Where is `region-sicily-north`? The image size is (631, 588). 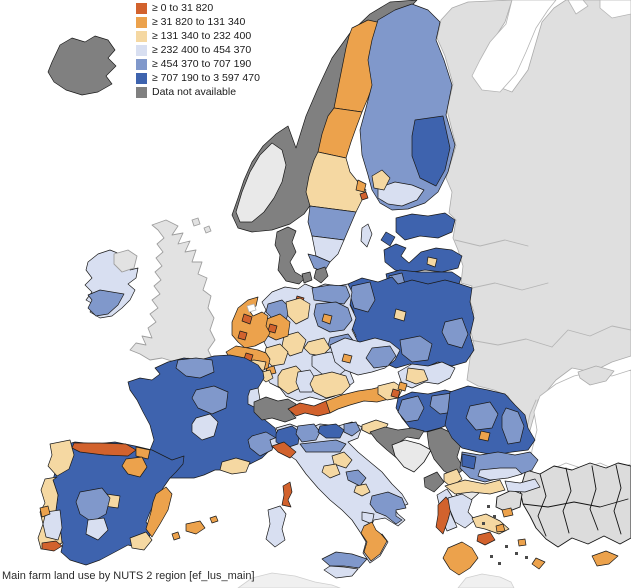 region-sicily-north is located at coordinates (344, 560).